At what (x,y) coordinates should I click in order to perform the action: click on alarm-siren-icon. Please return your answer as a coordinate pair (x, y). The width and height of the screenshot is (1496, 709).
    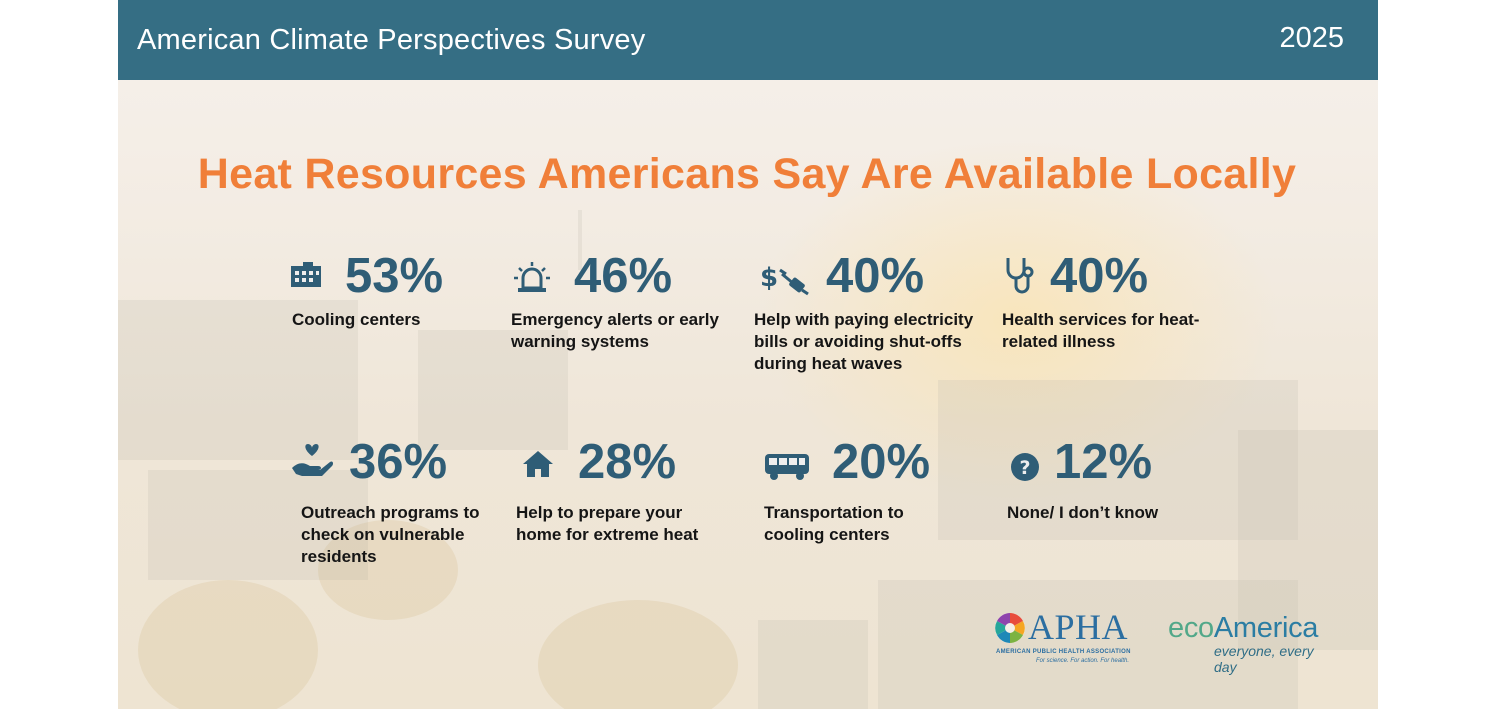
    Looking at the image, I should click on (532, 277).